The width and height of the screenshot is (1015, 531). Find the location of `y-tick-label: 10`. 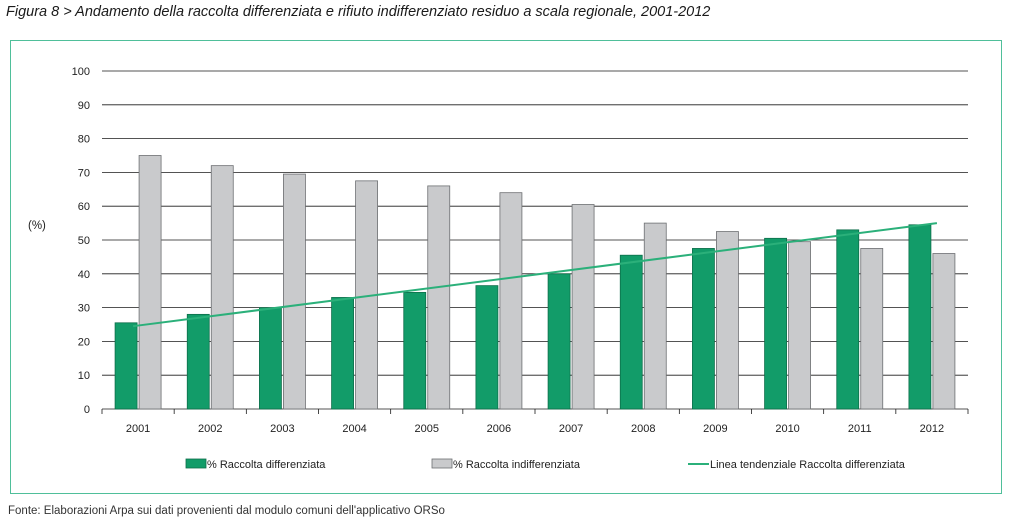

y-tick-label: 10 is located at coordinates (84, 376).